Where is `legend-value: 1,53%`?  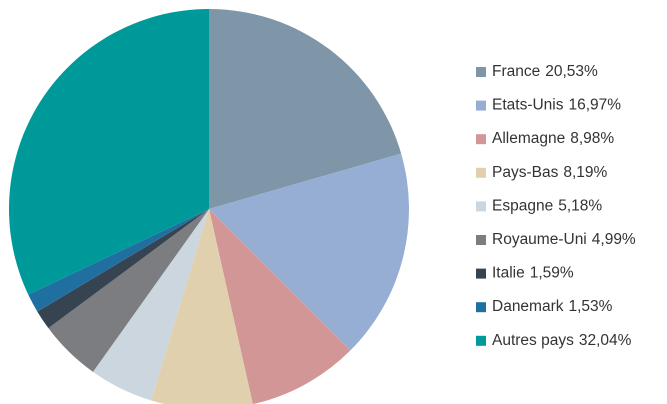 legend-value: 1,53% is located at coordinates (591, 306).